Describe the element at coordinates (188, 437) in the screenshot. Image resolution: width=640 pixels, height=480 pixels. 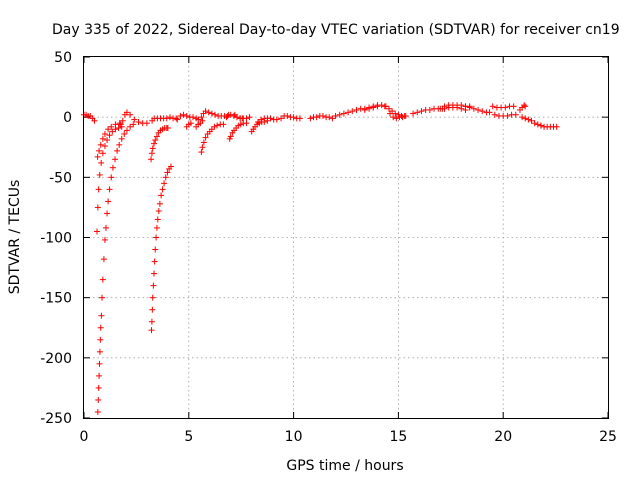
I see `x-tick-label: 5` at that location.